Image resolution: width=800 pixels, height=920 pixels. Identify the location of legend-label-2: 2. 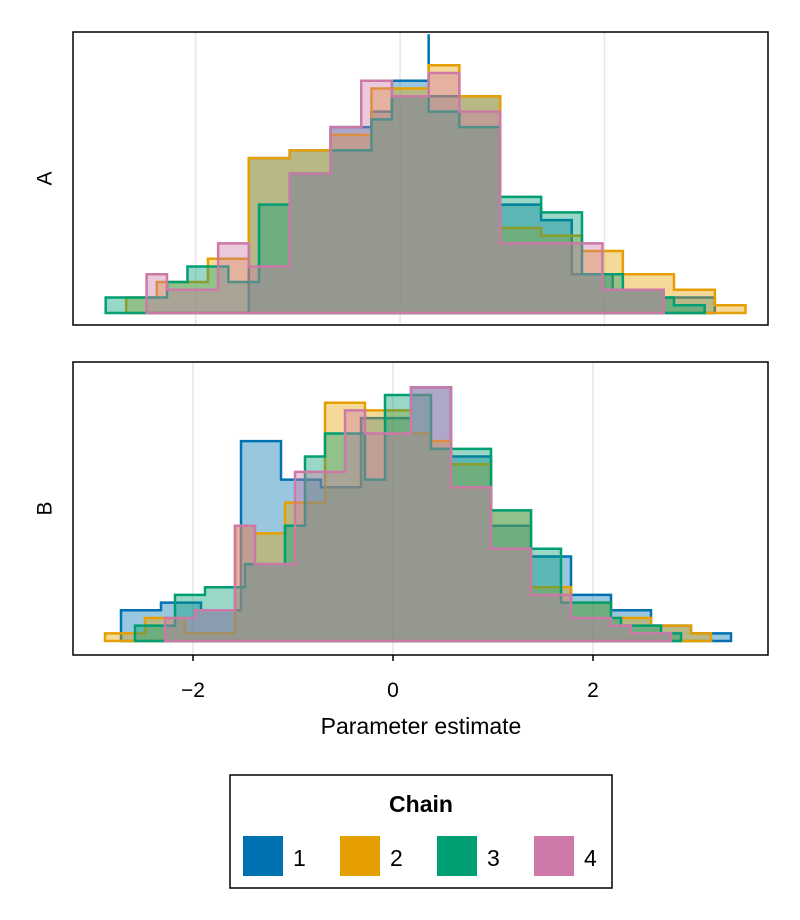
(396, 858).